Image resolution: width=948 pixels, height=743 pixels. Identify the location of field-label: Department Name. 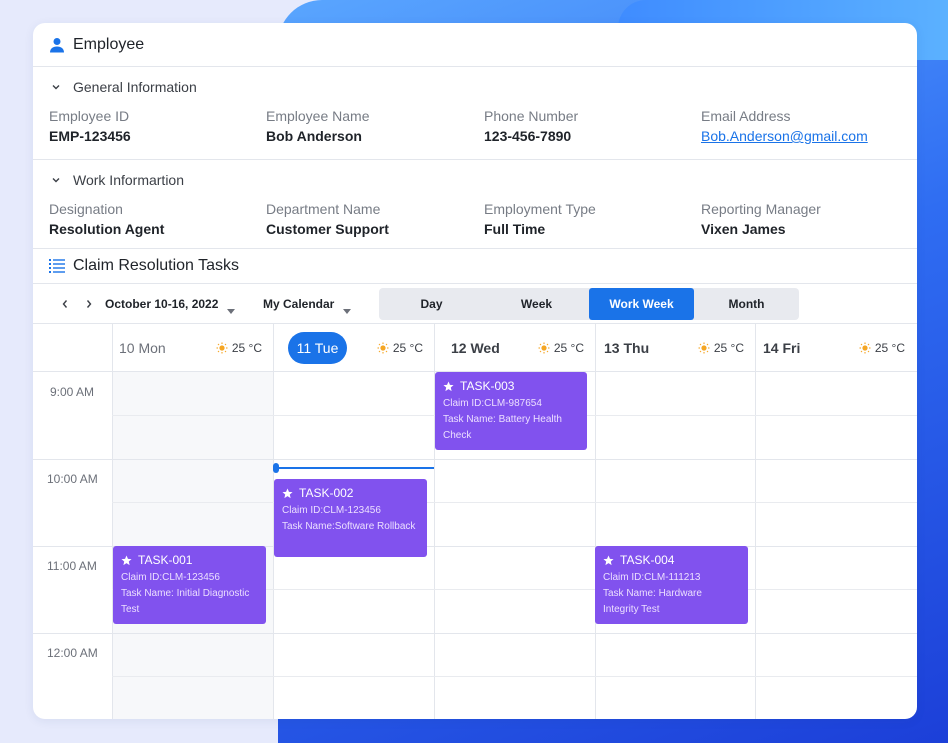
(323, 209).